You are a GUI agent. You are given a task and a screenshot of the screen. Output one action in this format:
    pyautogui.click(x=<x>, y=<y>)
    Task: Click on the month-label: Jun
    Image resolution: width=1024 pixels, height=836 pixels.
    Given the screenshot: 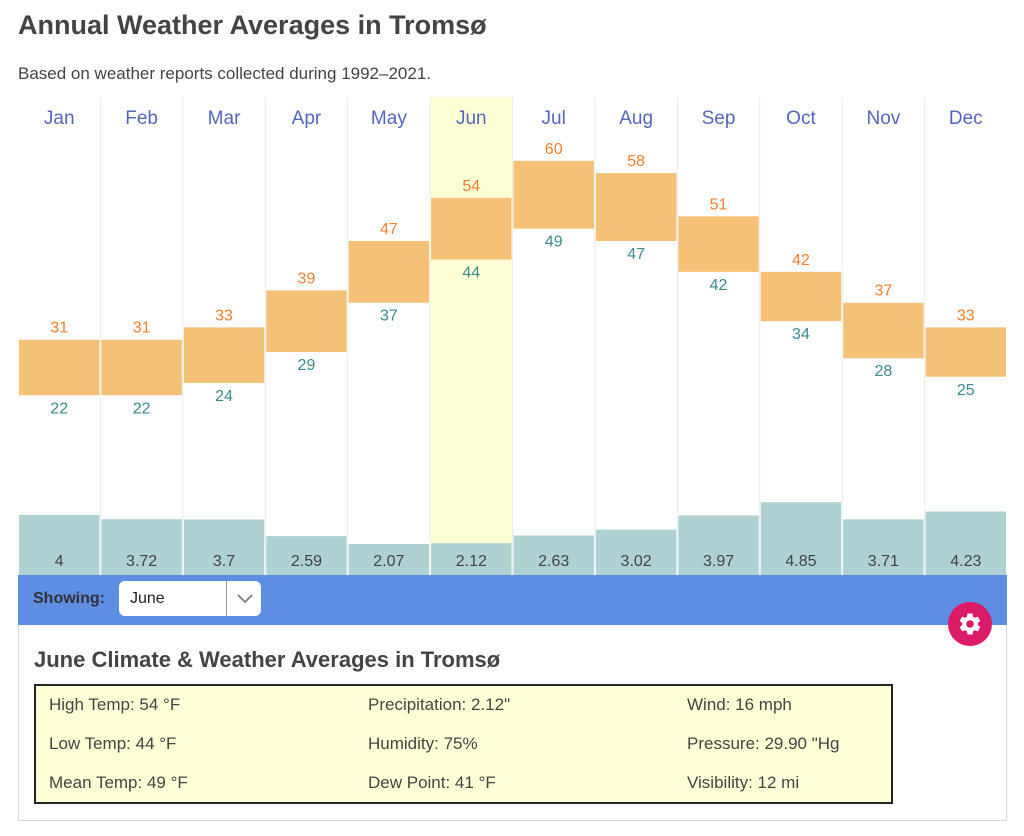 What is the action you would take?
    pyautogui.click(x=471, y=118)
    